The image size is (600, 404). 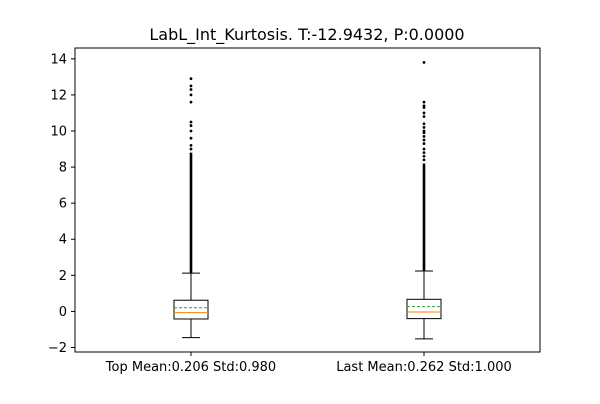 I want to click on y-tick-label: 8, so click(x=63, y=168).